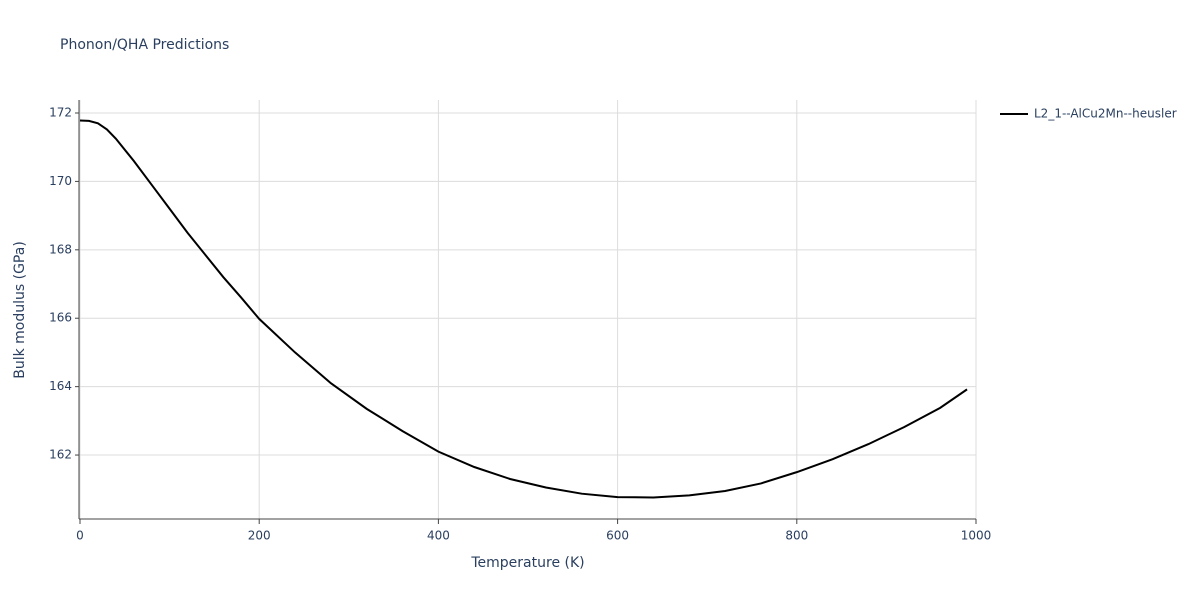  I want to click on y-tick-label: 170, so click(60, 181).